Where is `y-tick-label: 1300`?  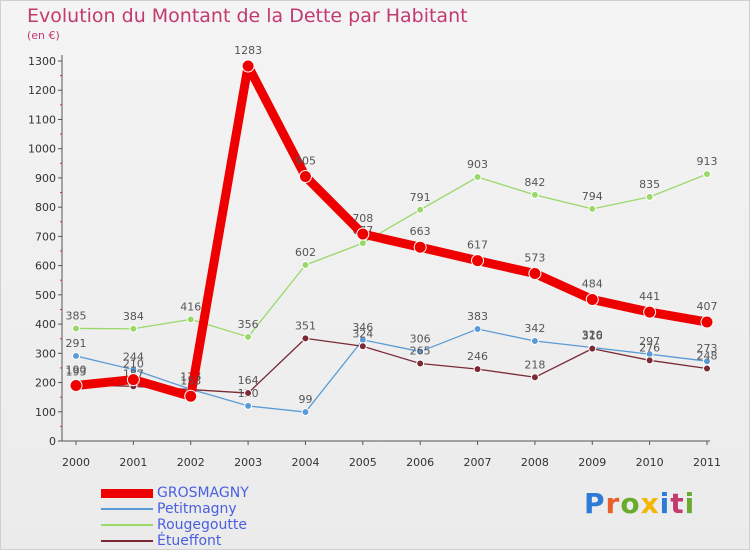 y-tick-label: 1300 is located at coordinates (42, 61).